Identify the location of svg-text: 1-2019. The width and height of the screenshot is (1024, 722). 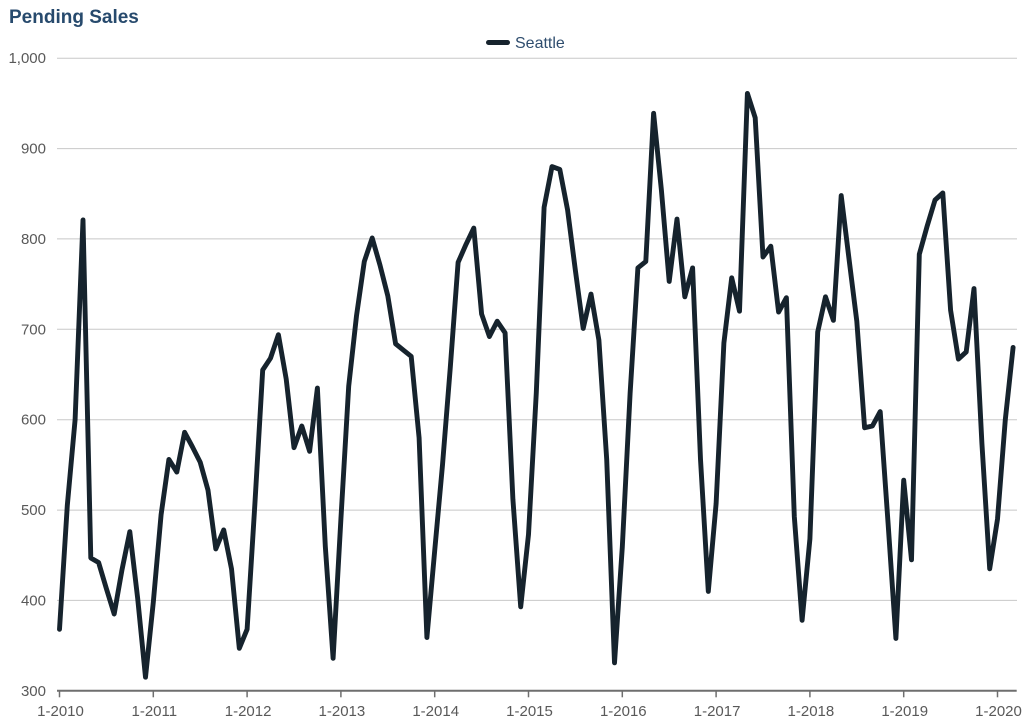
(904, 711).